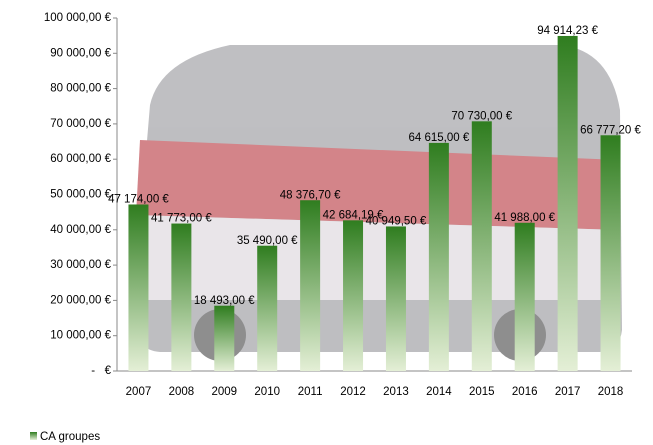 The image size is (653, 445). I want to click on value-label: 42 684,19 €, so click(353, 215).